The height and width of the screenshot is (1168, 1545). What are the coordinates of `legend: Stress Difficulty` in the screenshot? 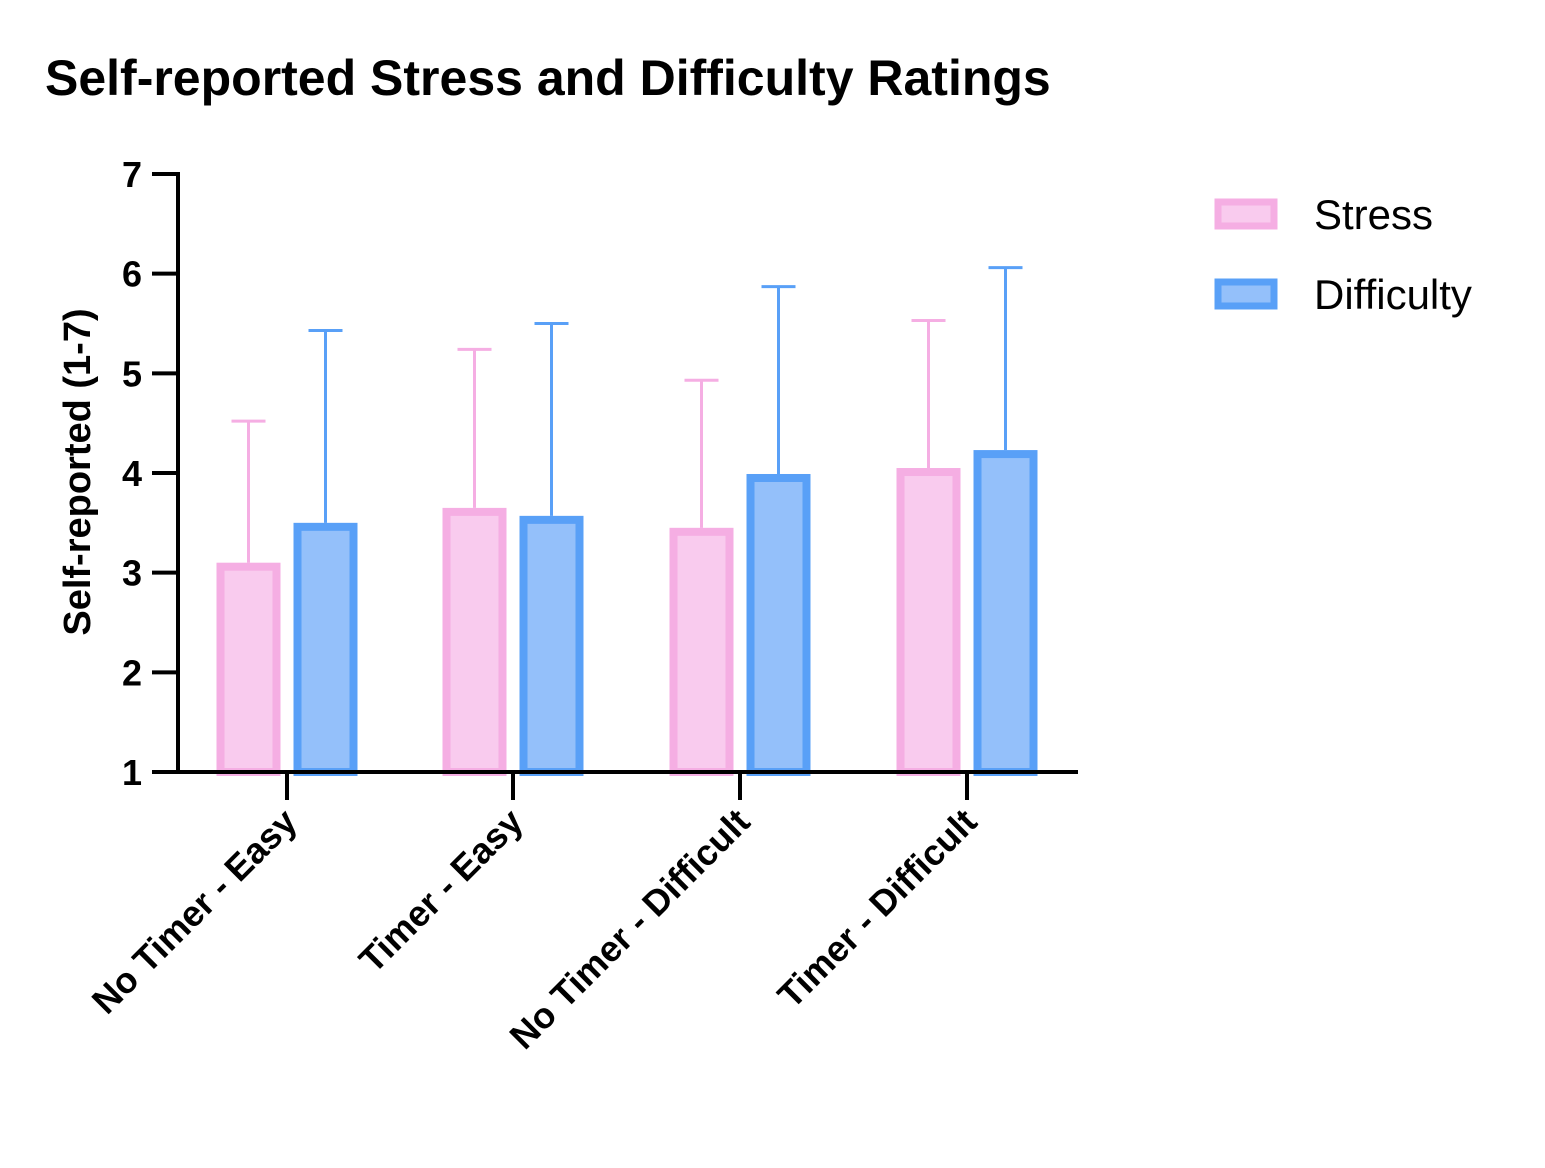 It's located at (1343, 254).